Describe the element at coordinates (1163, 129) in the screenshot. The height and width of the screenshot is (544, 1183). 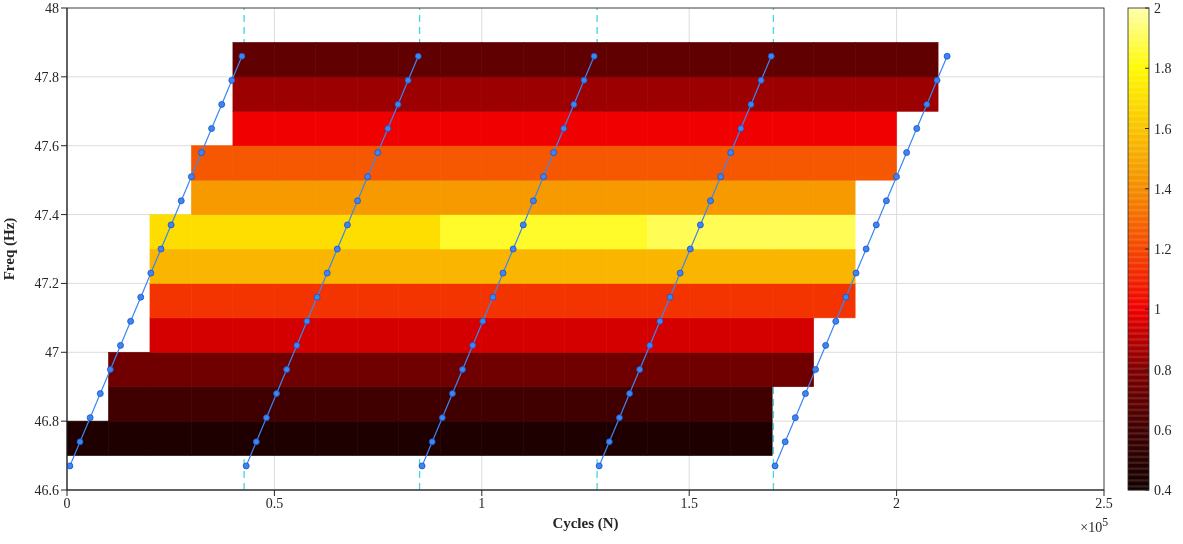
I see `color-bar-label: 1.6` at that location.